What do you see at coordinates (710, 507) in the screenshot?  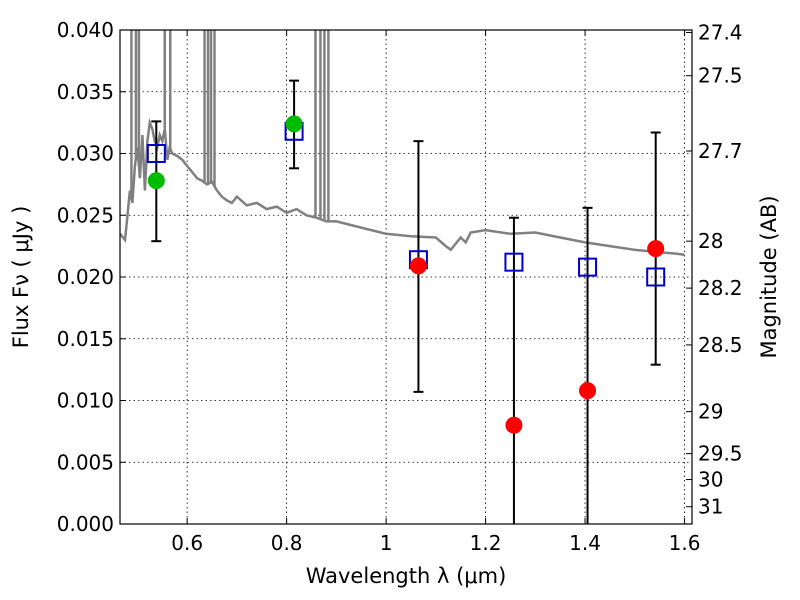 I see `y2-tick-label: 31` at bounding box center [710, 507].